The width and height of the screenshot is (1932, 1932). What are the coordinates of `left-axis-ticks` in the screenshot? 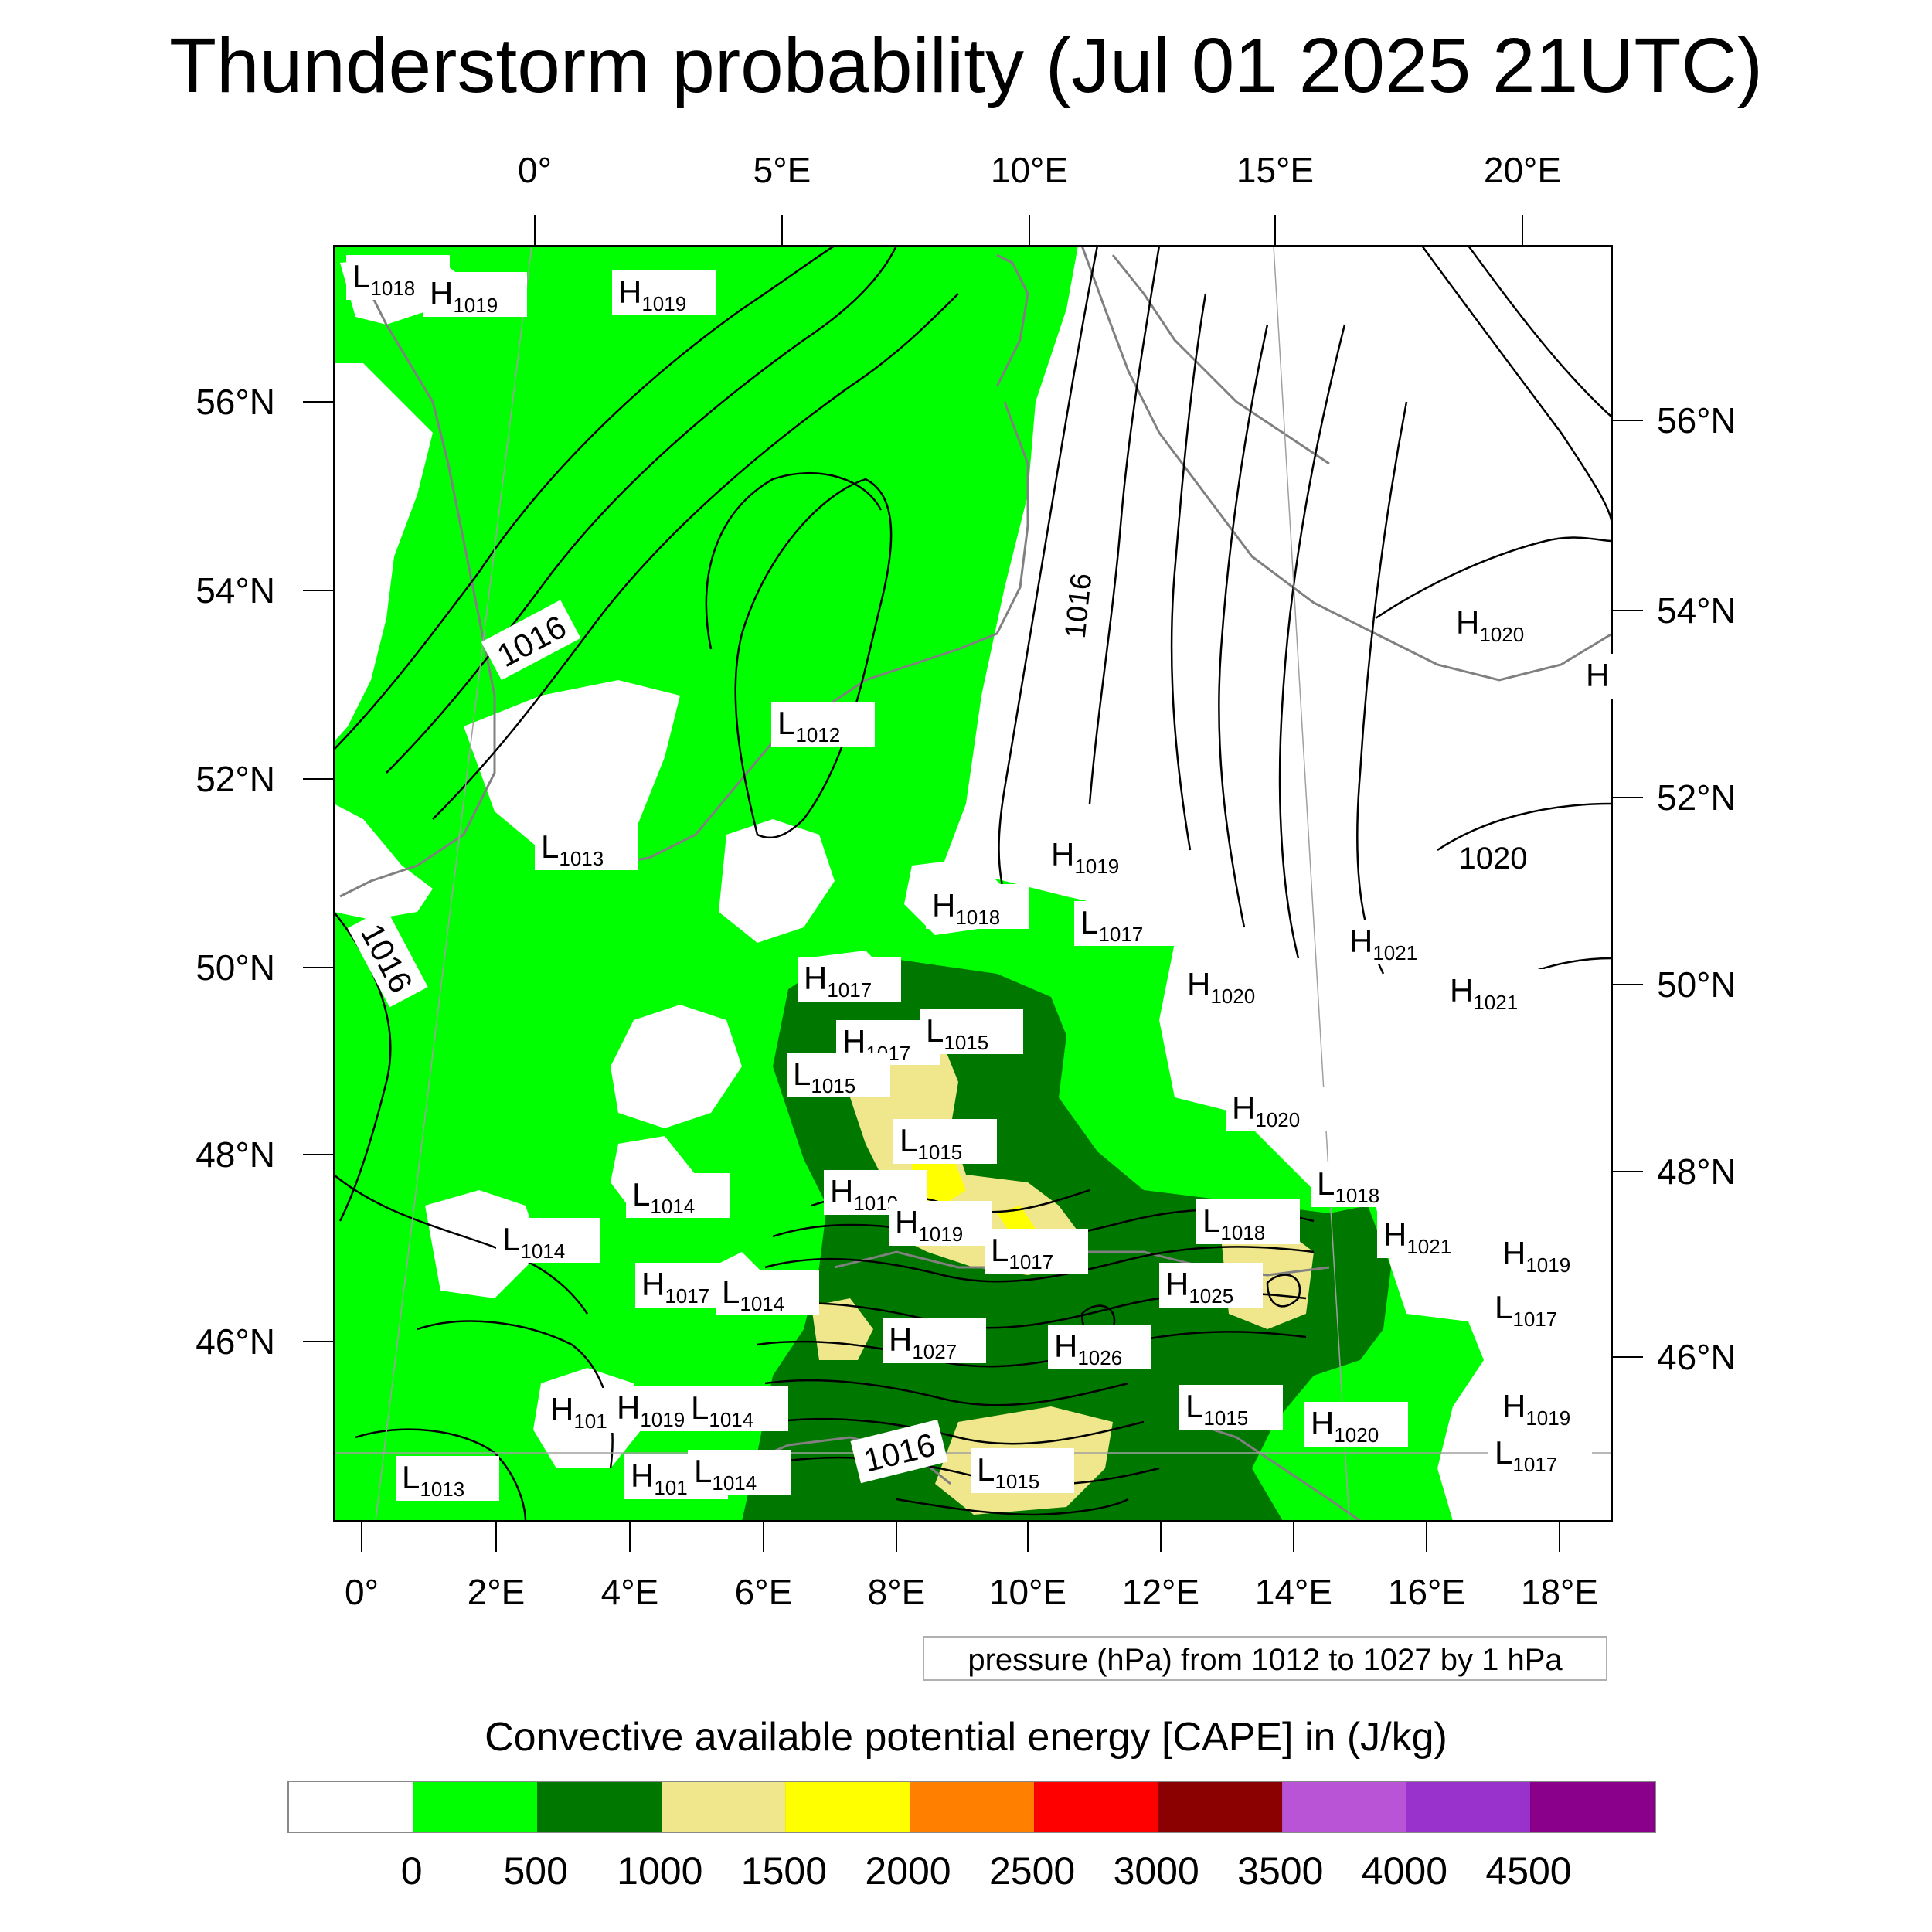 It's located at (319, 871).